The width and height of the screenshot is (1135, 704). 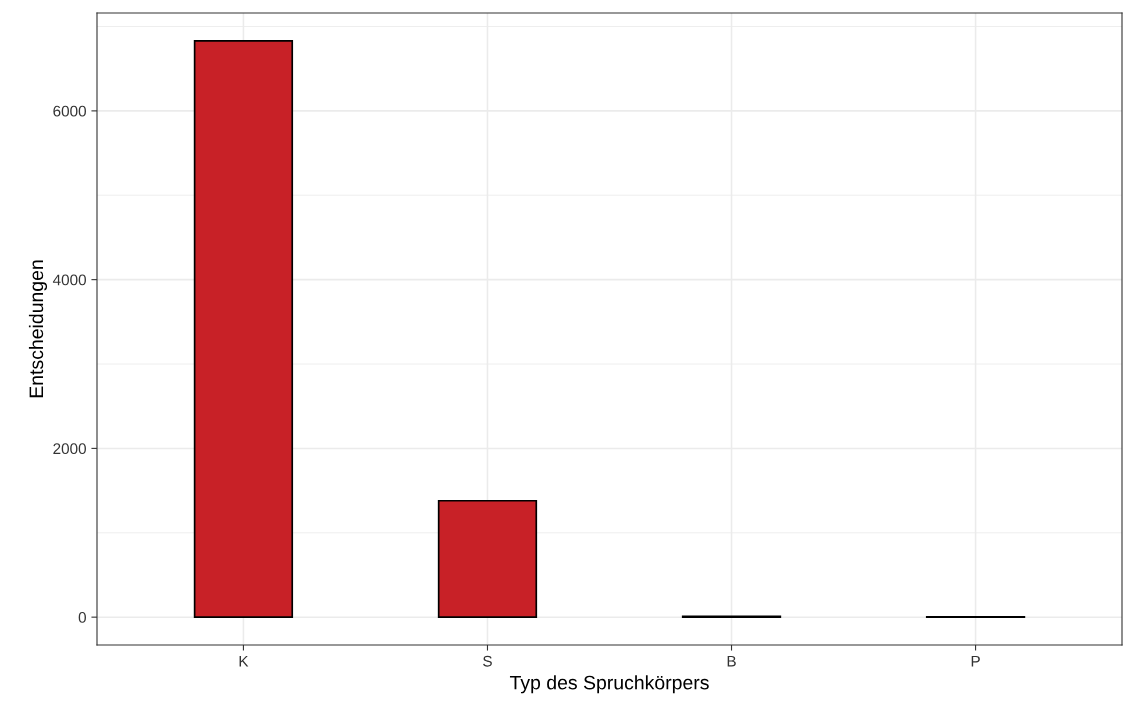 What do you see at coordinates (487, 661) in the screenshot?
I see `x-tick-label: S` at bounding box center [487, 661].